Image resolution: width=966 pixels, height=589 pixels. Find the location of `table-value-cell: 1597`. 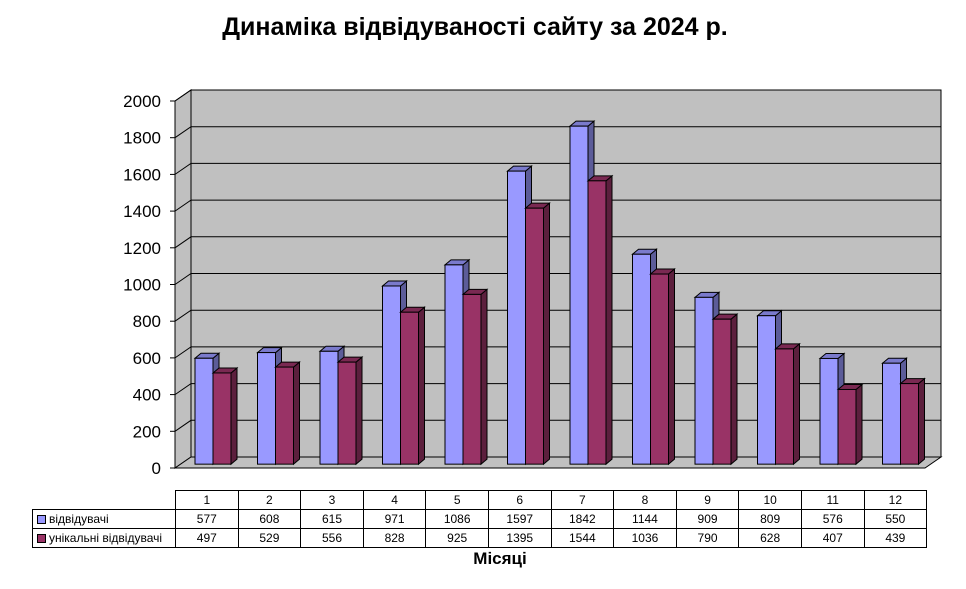

table-value-cell: 1597 is located at coordinates (519, 519).